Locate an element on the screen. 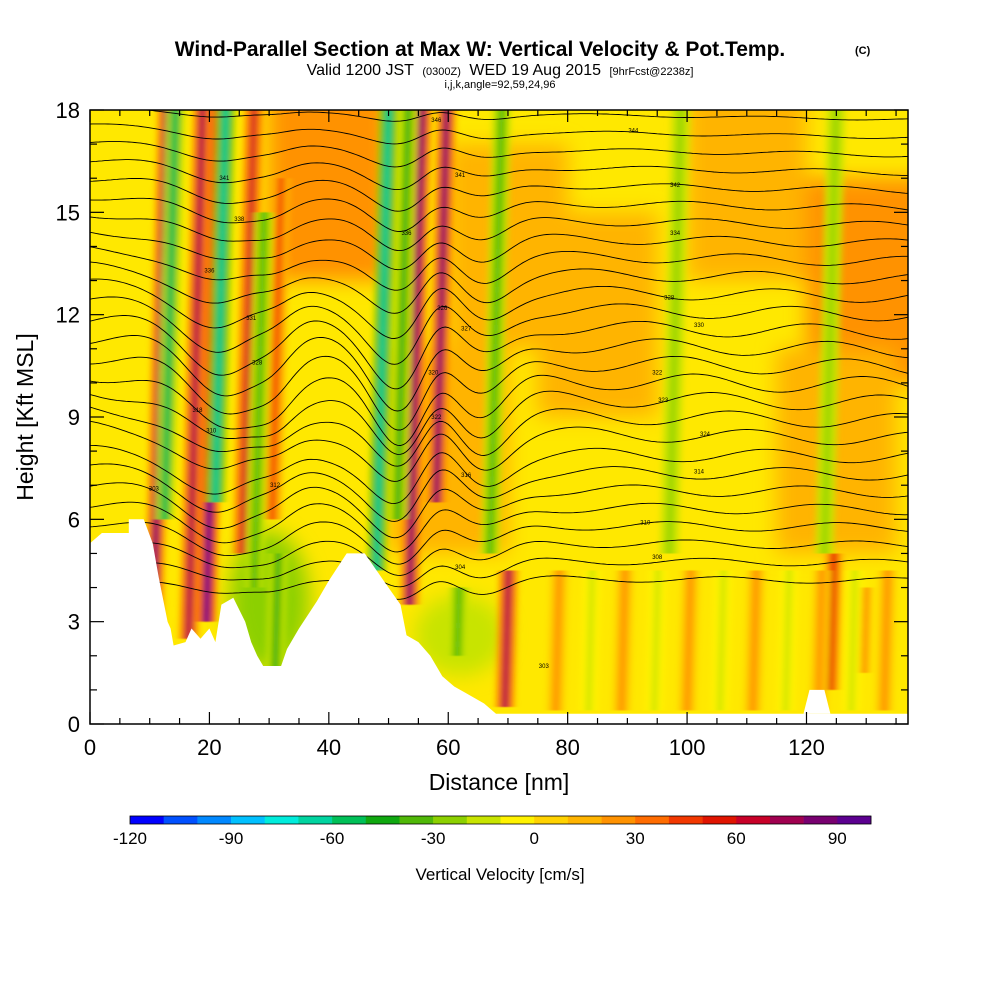  y-tick-label: 0 is located at coordinates (74, 724).